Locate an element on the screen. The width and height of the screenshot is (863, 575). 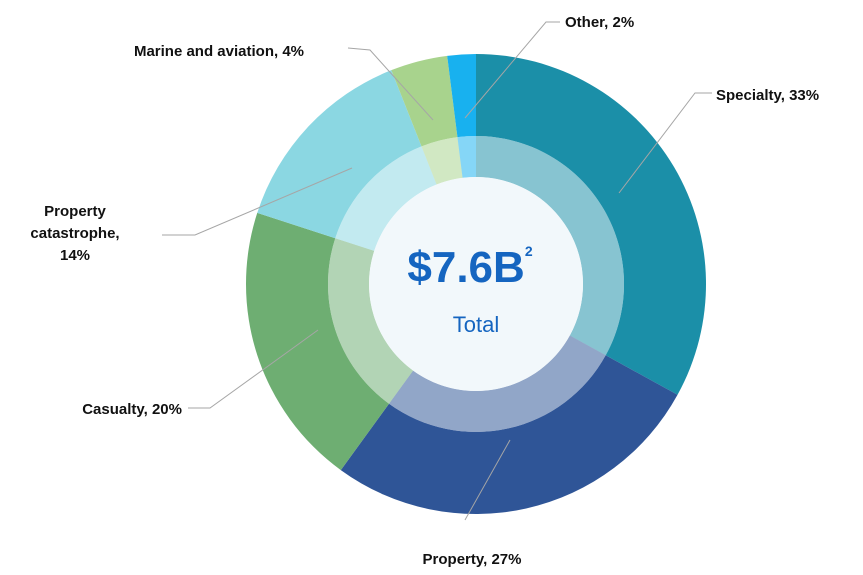
label-line: 14% is located at coordinates (75, 255).